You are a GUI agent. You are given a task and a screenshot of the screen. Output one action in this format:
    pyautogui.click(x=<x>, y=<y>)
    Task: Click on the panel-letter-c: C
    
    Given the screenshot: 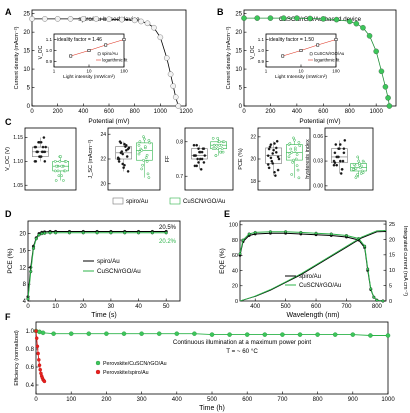 What is the action you would take?
    pyautogui.click(x=8, y=122)
    